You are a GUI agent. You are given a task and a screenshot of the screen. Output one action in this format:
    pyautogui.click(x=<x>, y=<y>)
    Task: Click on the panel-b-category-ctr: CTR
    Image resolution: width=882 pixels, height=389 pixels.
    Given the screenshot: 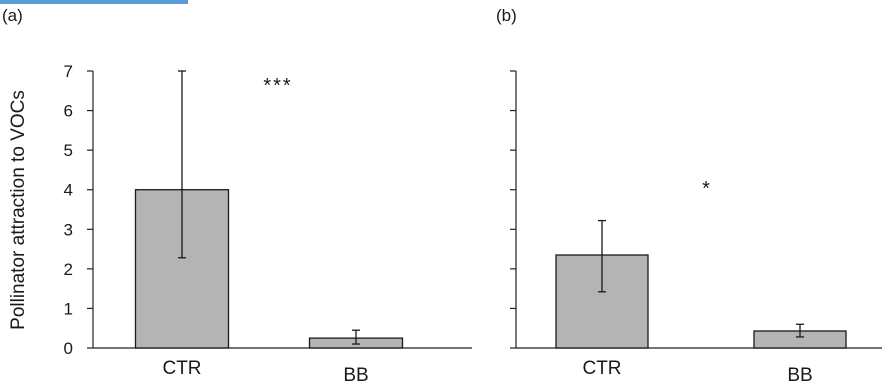 What is the action you would take?
    pyautogui.click(x=601, y=368)
    